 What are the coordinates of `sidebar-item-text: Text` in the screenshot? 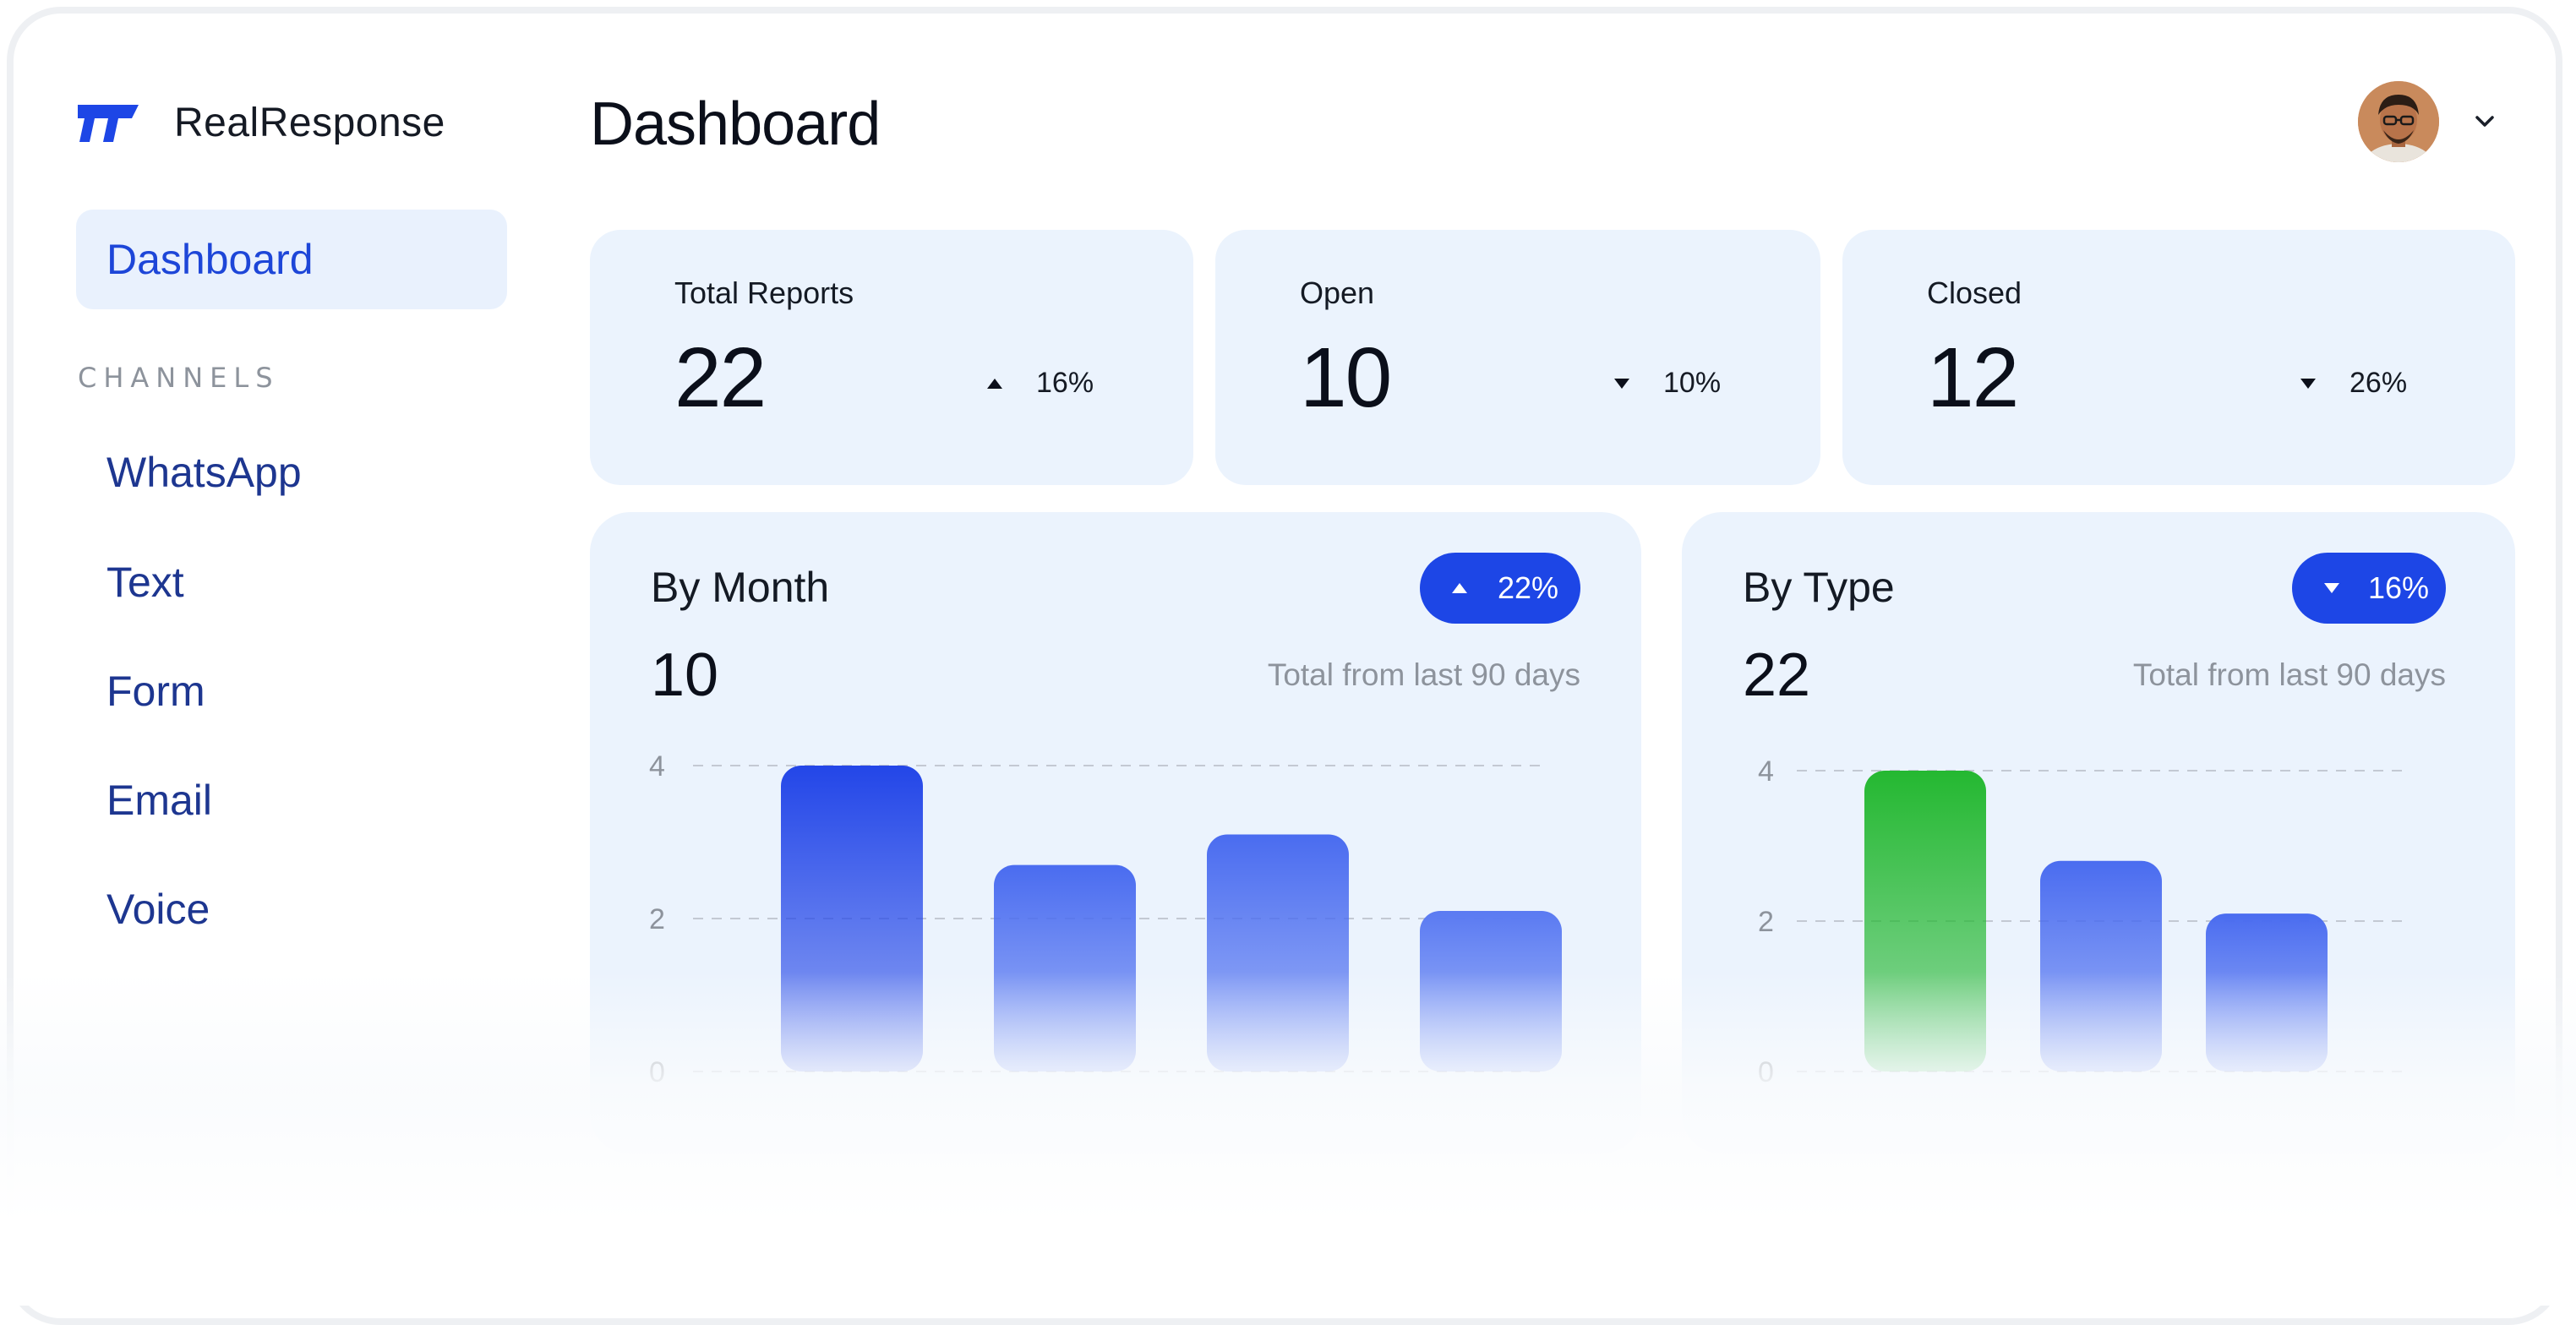 It's located at (145, 582).